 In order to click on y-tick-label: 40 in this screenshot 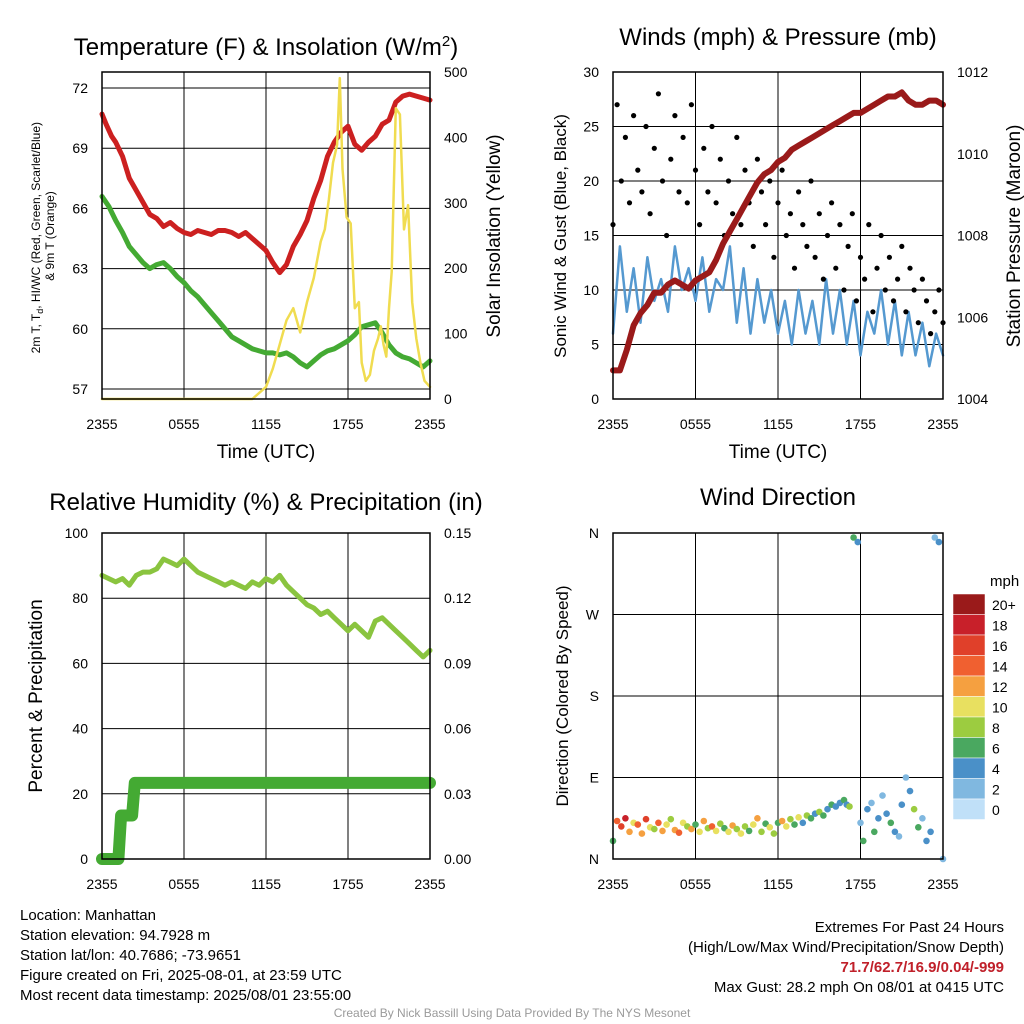, I will do `click(80, 729)`.